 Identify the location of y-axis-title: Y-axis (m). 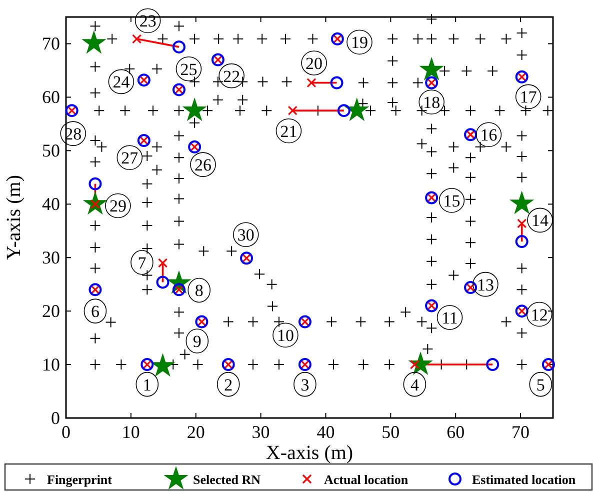
(14, 217).